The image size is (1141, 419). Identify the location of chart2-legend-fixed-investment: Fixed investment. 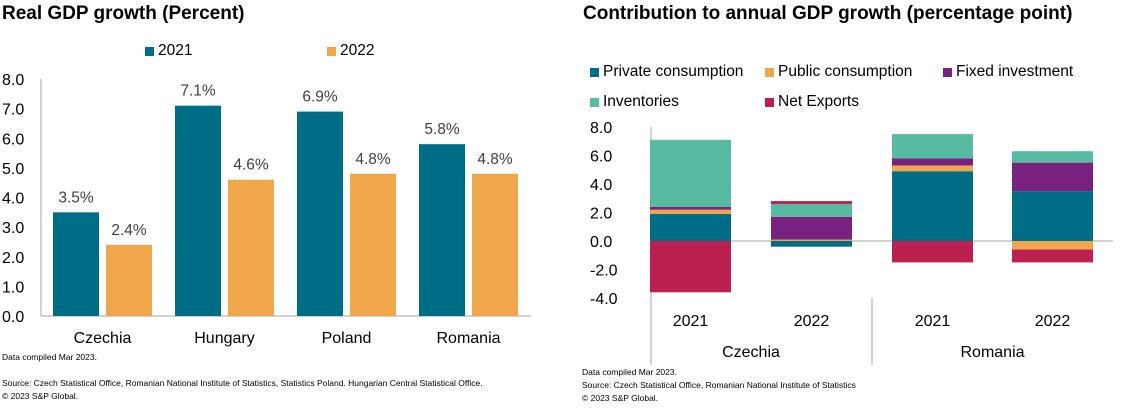
(1008, 72).